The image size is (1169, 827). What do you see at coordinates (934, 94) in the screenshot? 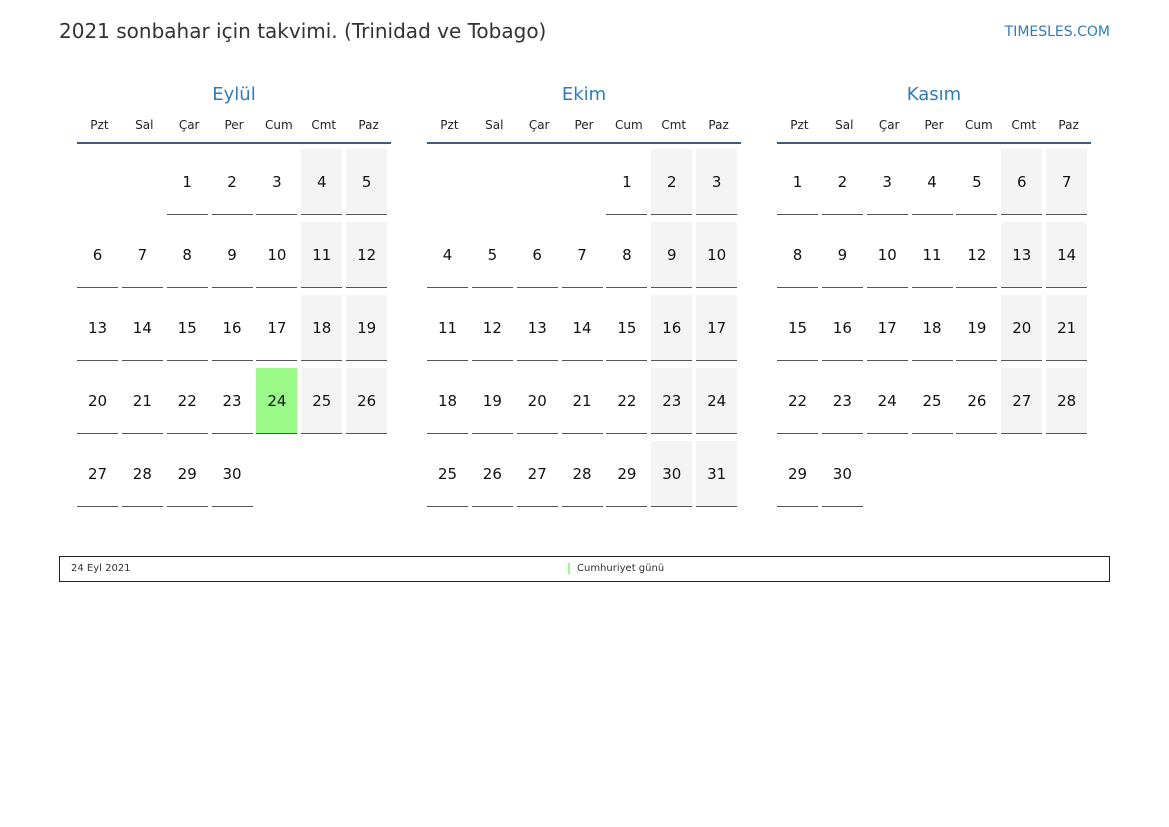
I see `month-name: Kasım` at bounding box center [934, 94].